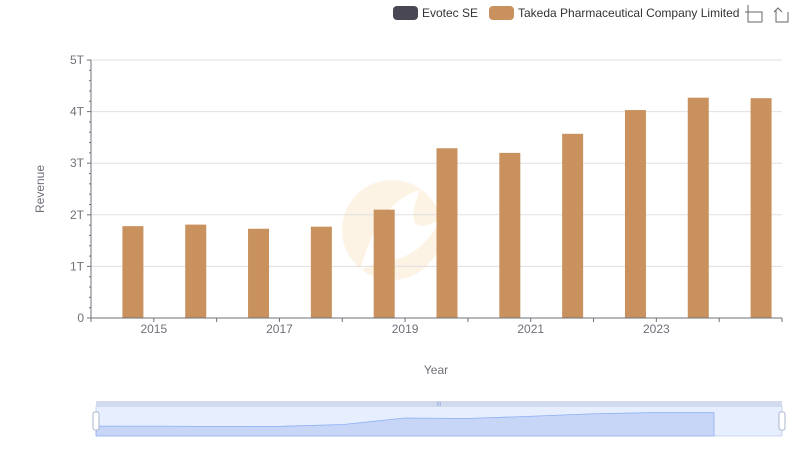 This screenshot has width=800, height=461. I want to click on y-tick-label: 2T, so click(77, 215).